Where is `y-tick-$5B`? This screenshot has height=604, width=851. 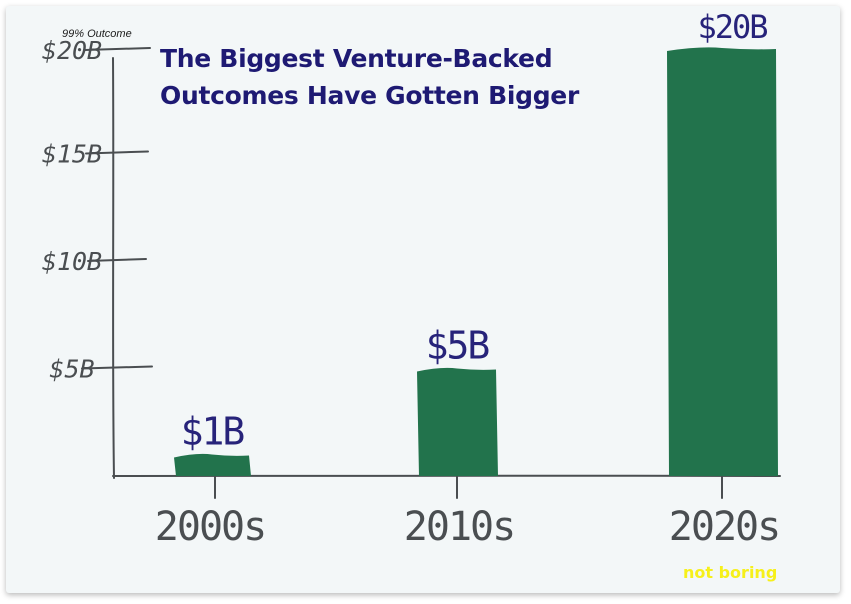 y-tick-$5B is located at coordinates (117, 367).